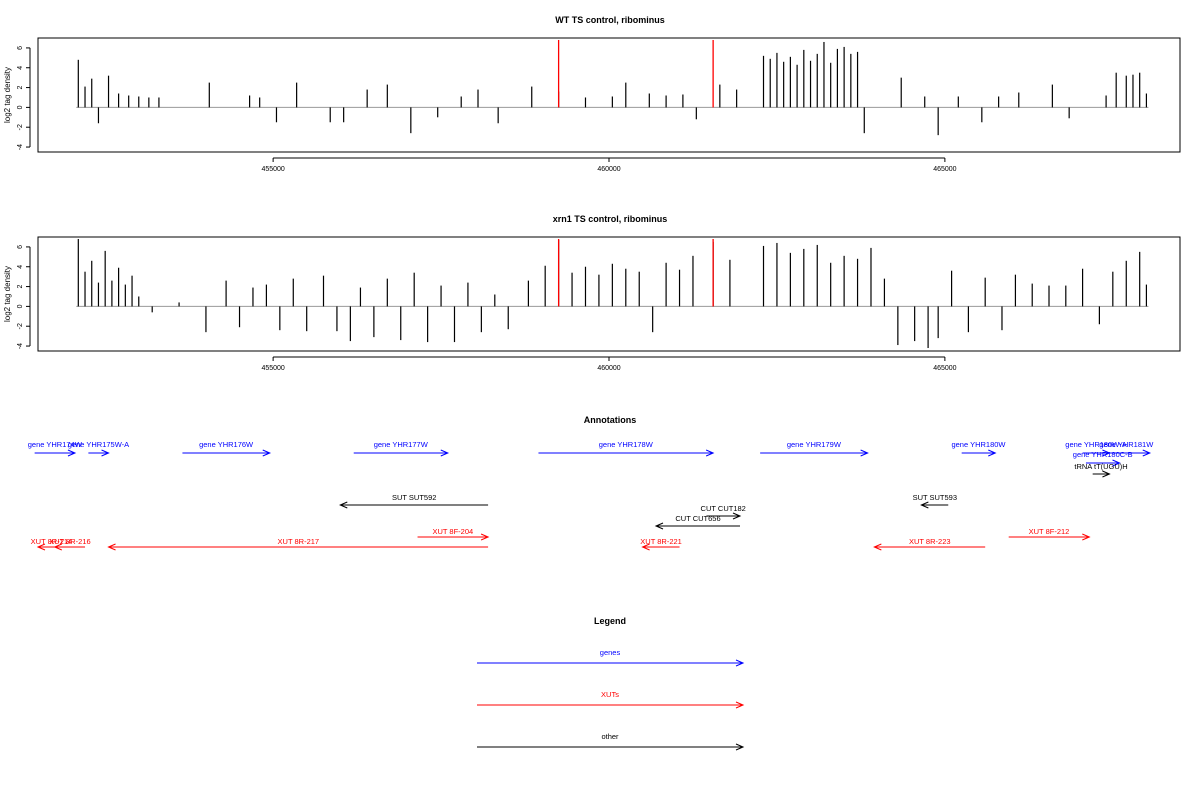 The width and height of the screenshot is (1200, 800). What do you see at coordinates (611, 699) in the screenshot?
I see `legend-items: genes XUTs other` at bounding box center [611, 699].